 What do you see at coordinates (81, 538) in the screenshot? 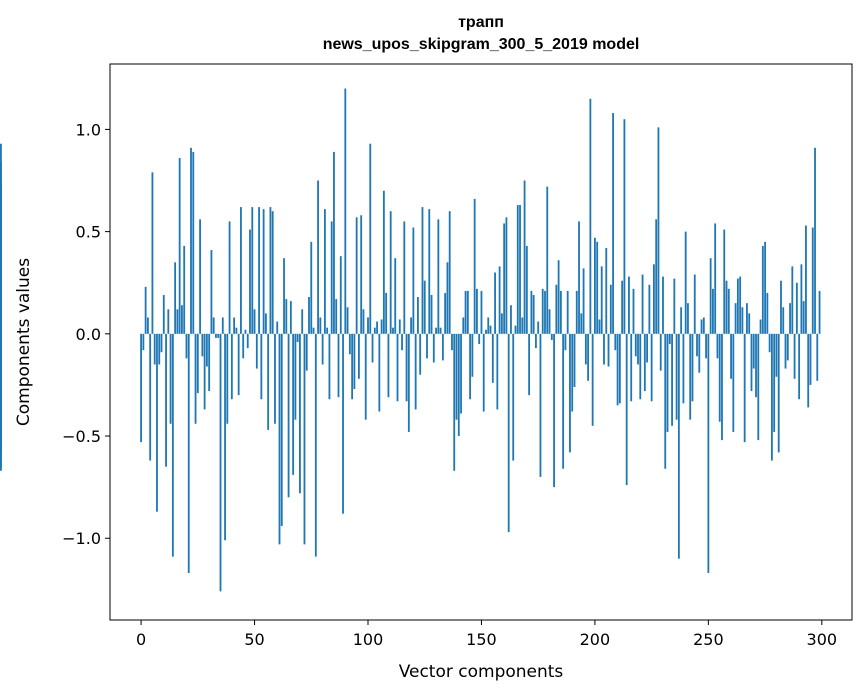
I see `y-tick-label: −1.0` at bounding box center [81, 538].